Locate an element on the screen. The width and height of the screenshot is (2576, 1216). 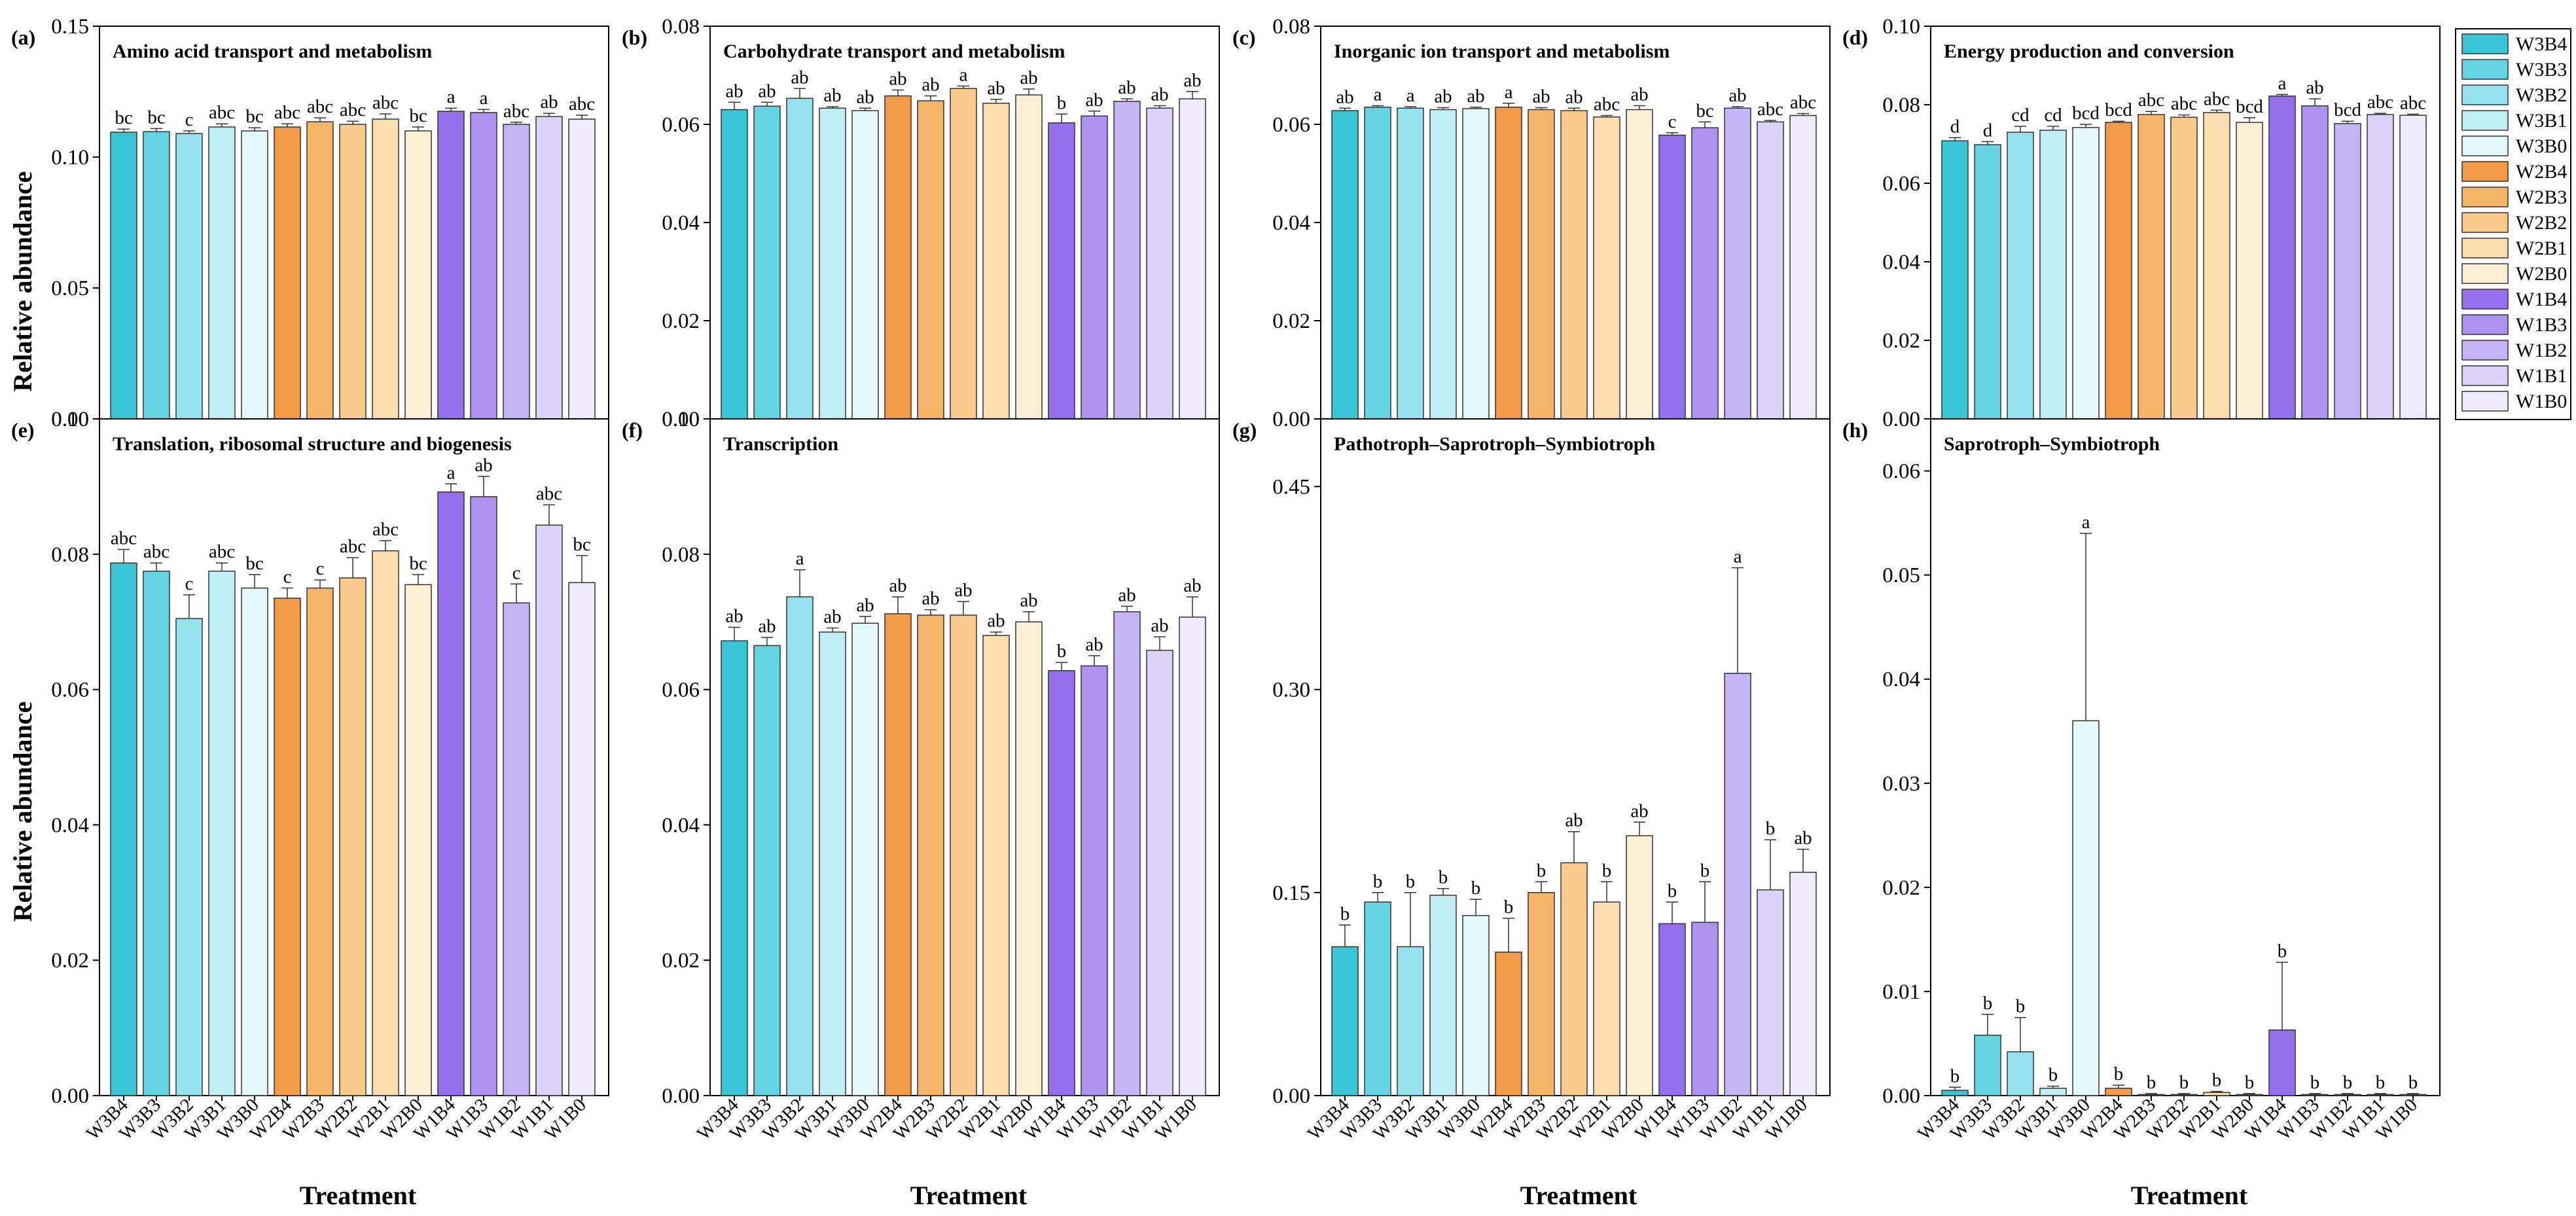
y-tick-label: 0.00 is located at coordinates (70, 419).